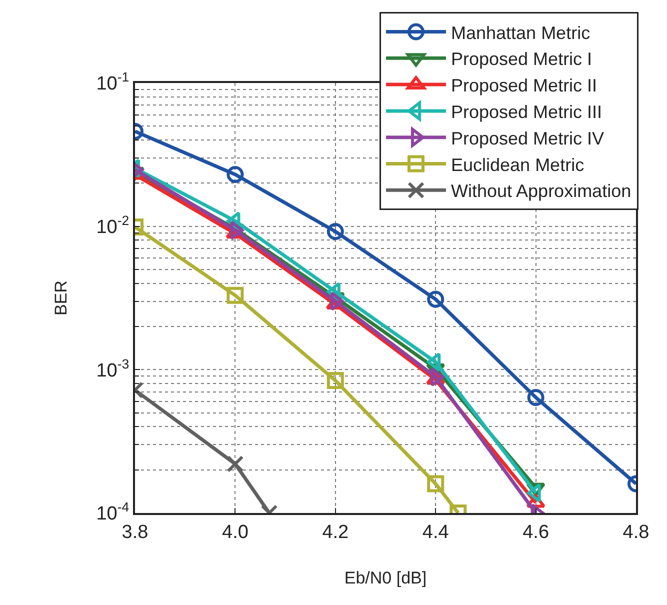 This screenshot has height=605, width=667. I want to click on y-tick-label: 10$^{-2}$, so click(113, 225).